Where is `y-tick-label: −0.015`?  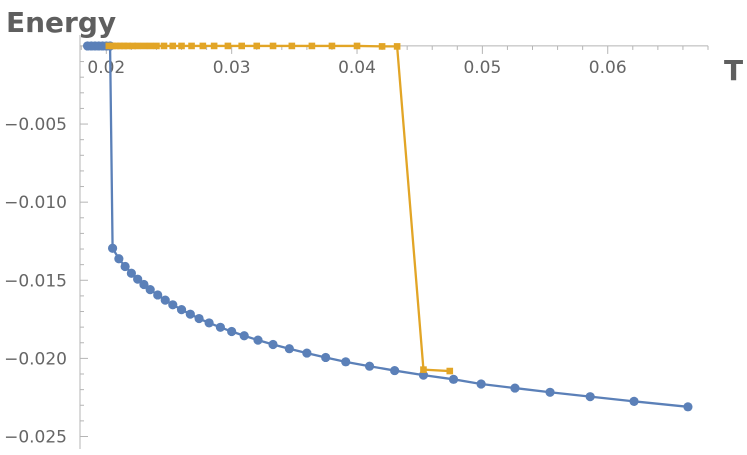
y-tick-label: −0.015 is located at coordinates (35, 281).